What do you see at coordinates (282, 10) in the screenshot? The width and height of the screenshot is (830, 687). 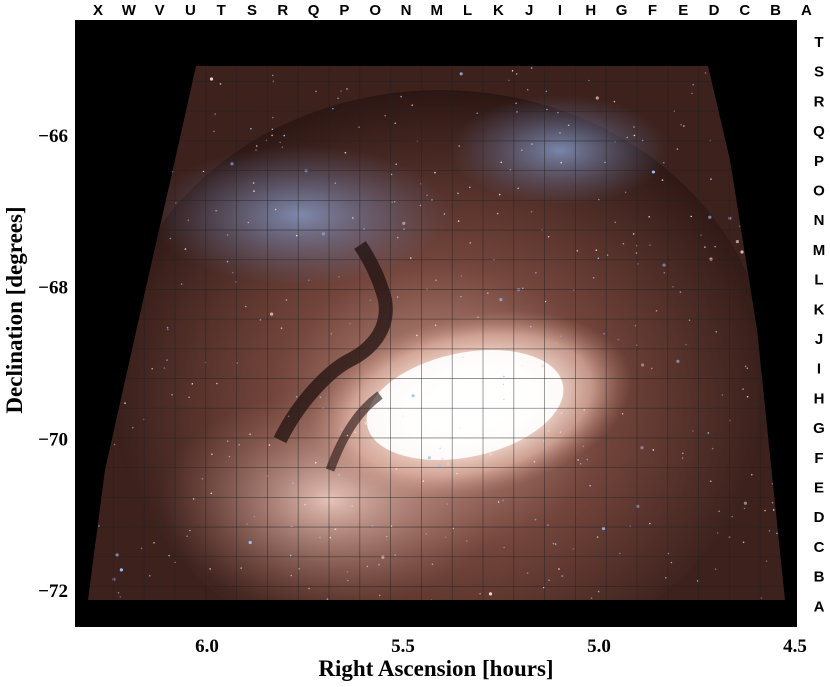 I see `column-letter: R` at bounding box center [282, 10].